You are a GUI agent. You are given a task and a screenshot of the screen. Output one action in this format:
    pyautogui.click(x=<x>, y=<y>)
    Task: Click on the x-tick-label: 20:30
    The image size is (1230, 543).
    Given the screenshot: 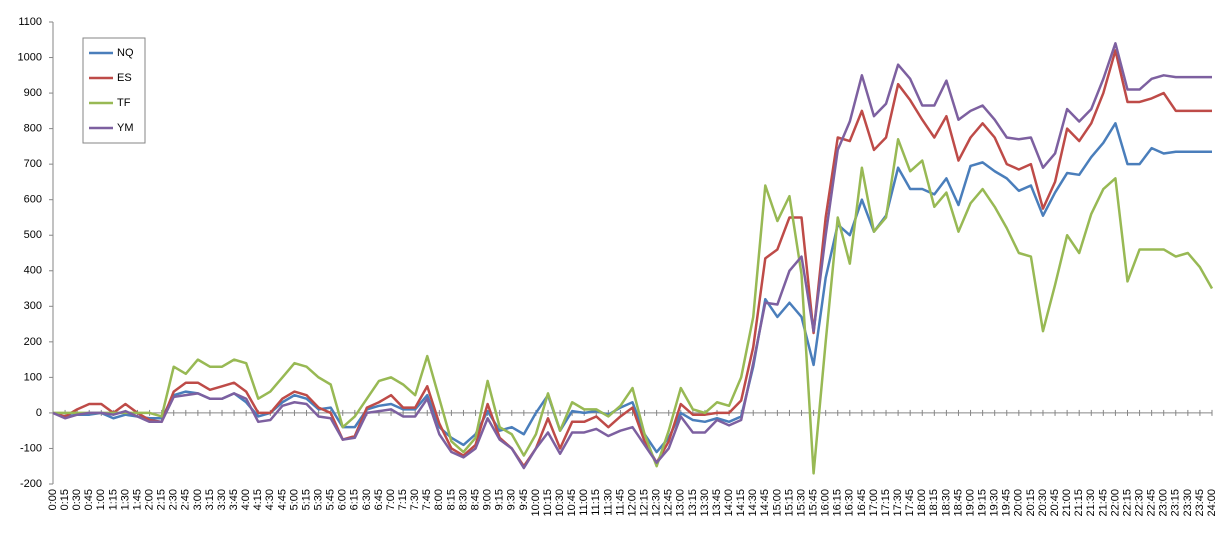 What is the action you would take?
    pyautogui.click(x=1043, y=503)
    